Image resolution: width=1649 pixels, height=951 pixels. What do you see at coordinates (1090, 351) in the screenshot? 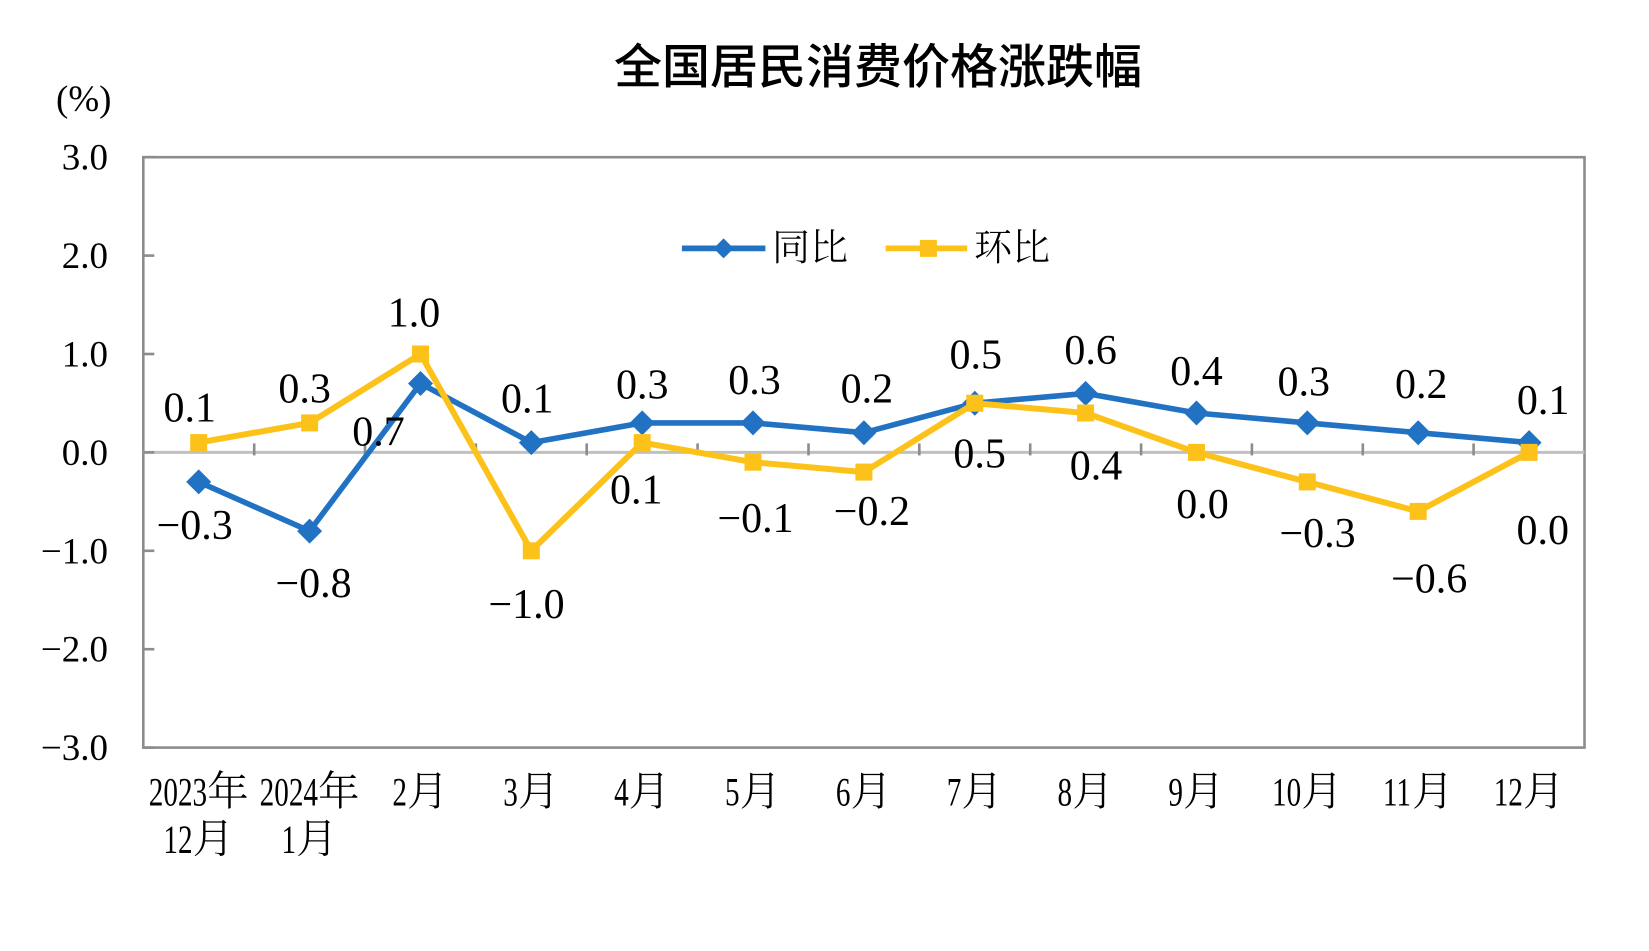
I see `svg-text: 0.6` at bounding box center [1090, 351].